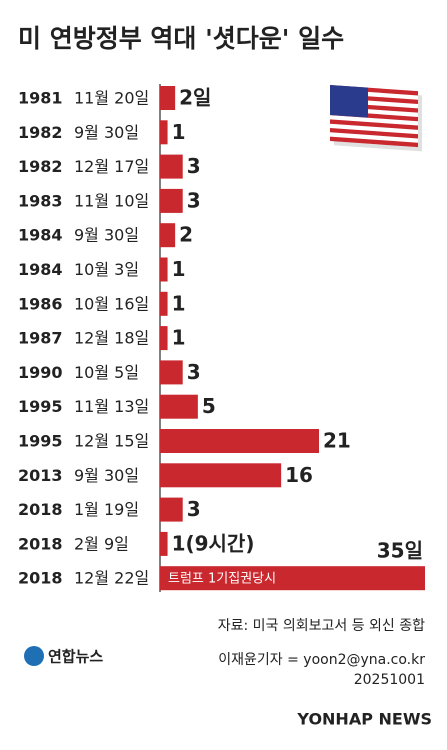 The height and width of the screenshot is (750, 447). I want to click on value-label: 21, so click(337, 441).